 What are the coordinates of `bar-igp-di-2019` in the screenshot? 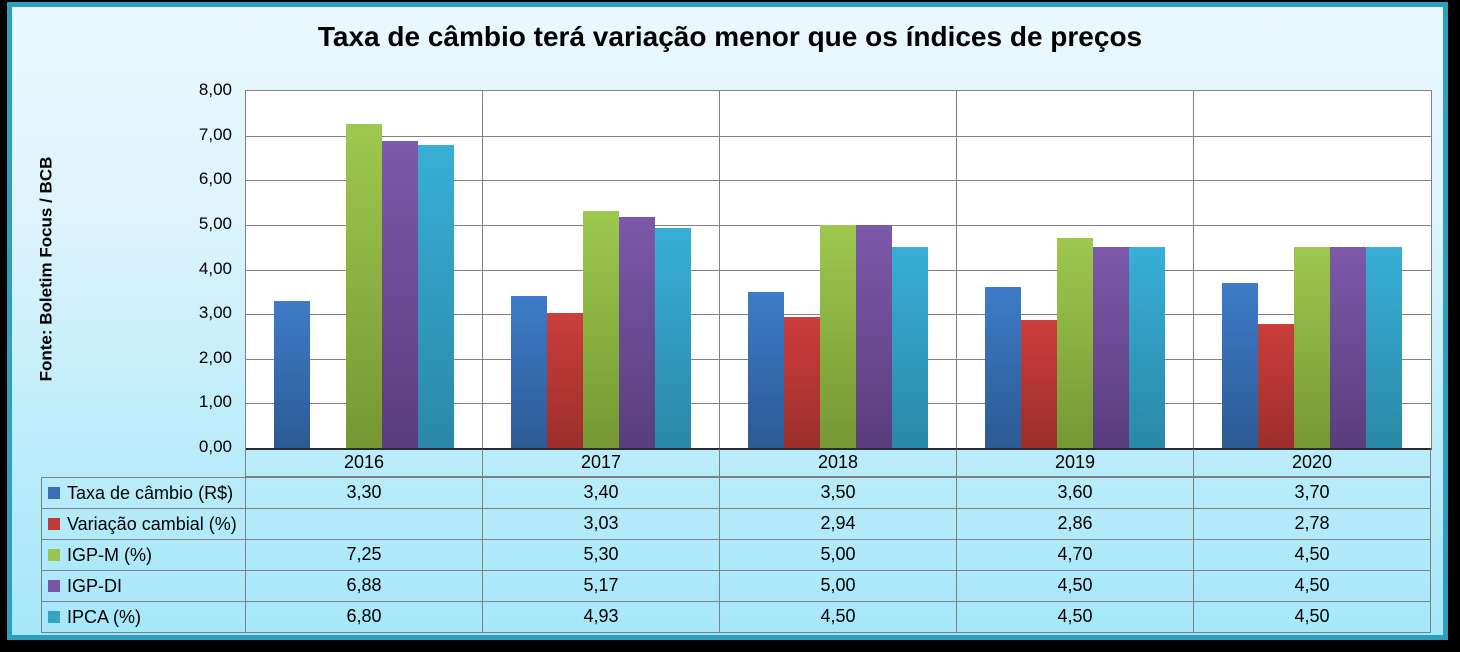 It's located at (1111, 347).